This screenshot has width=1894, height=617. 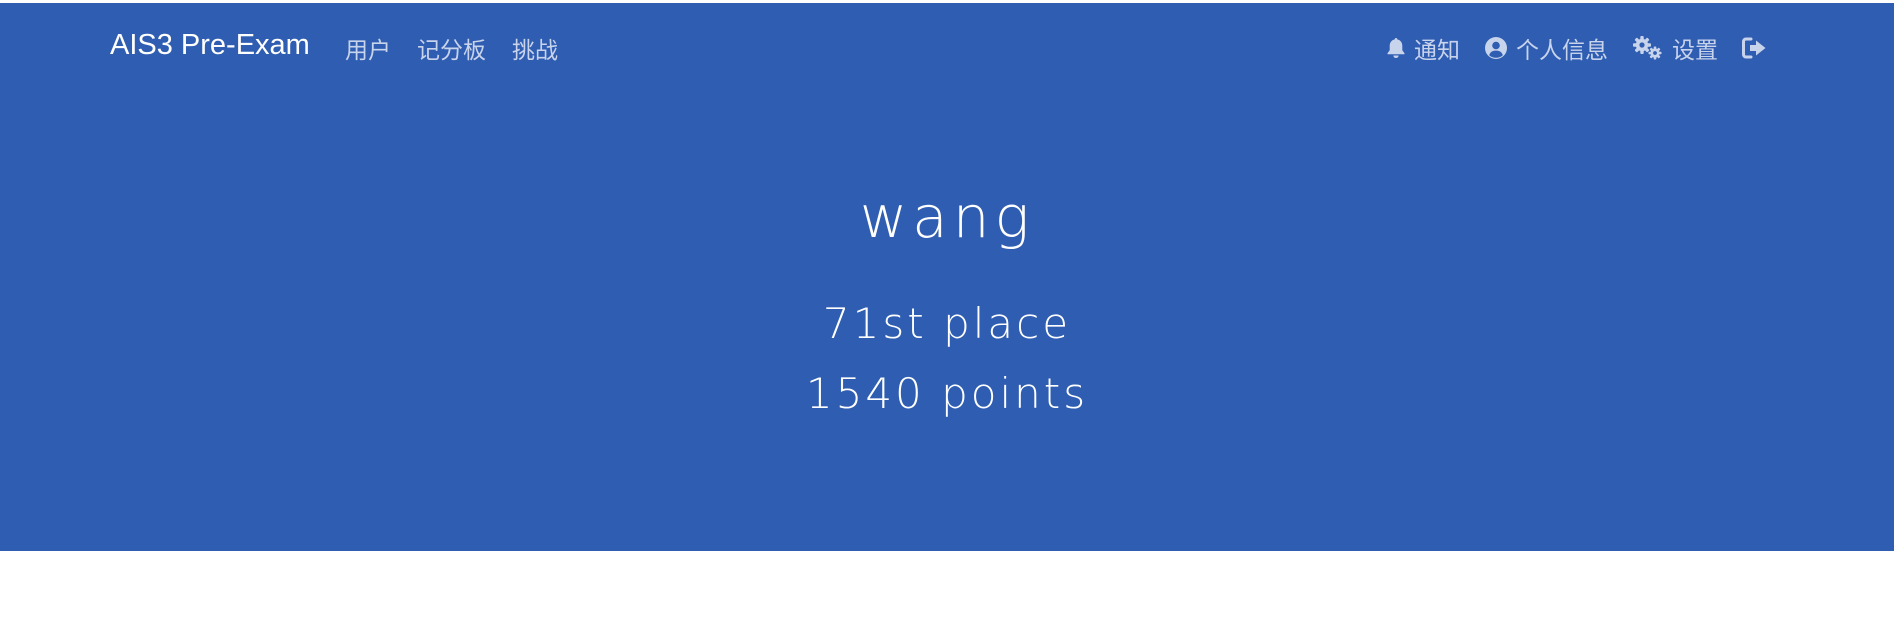 I want to click on nav-settings: 设置, so click(x=1675, y=48).